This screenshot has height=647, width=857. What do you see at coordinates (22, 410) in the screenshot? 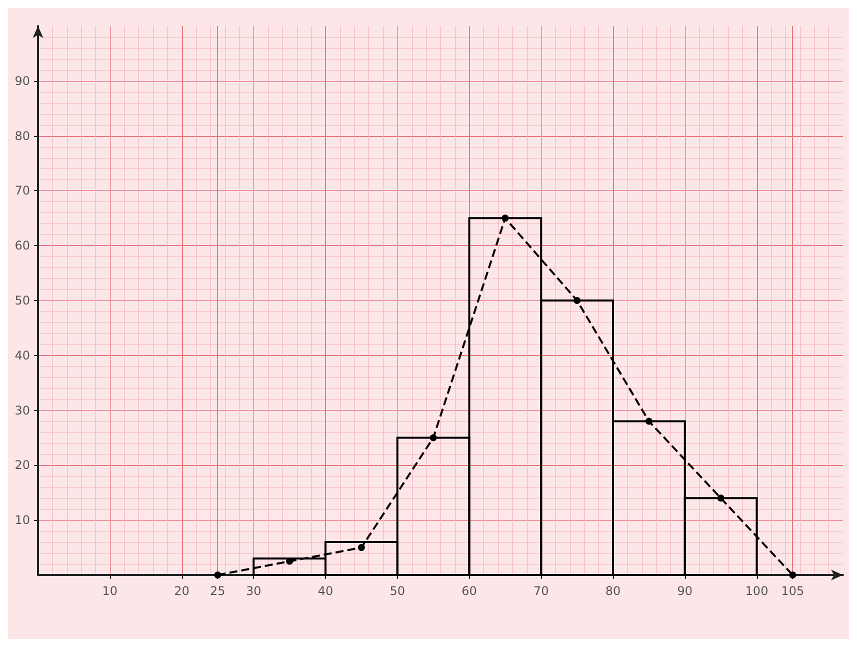
I see `y-tick-label: 30` at bounding box center [22, 410].